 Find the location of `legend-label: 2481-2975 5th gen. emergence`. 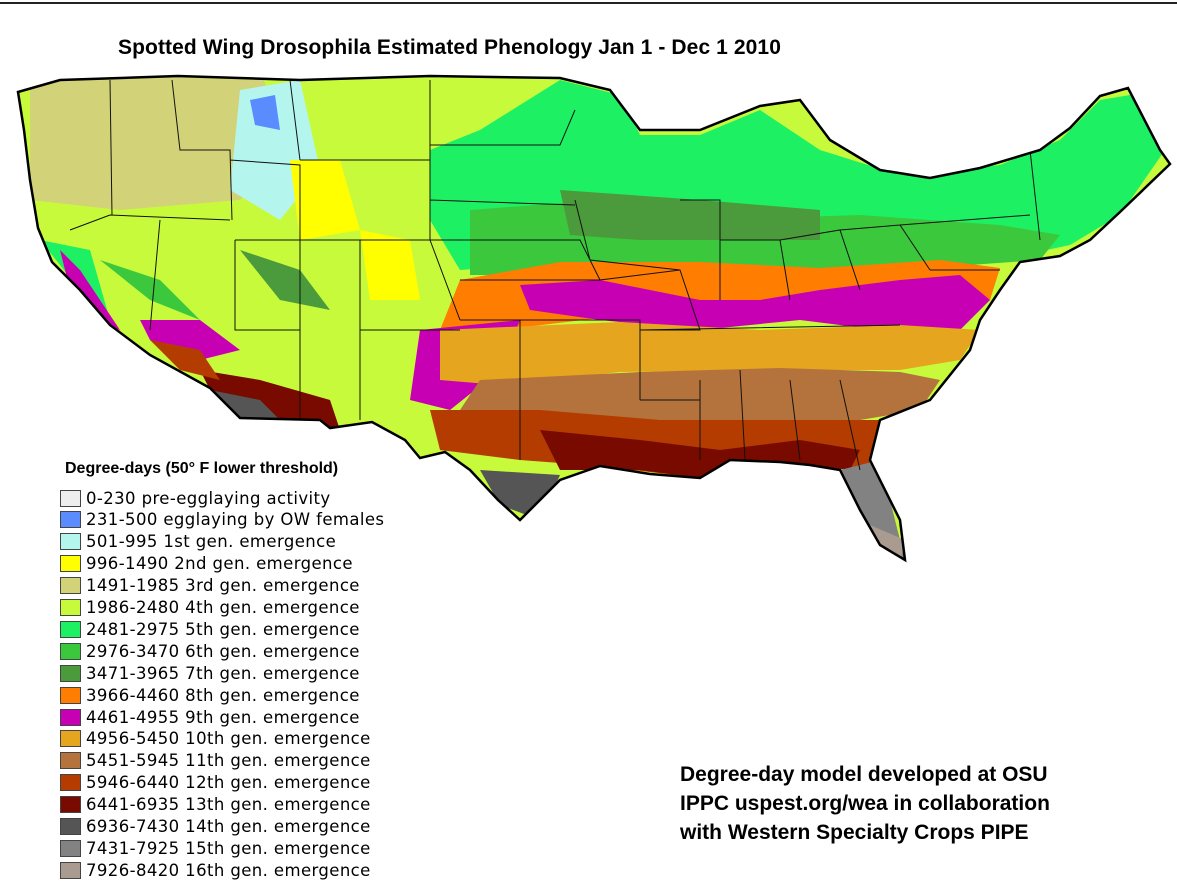

legend-label: 2481-2975 5th gen. emergence is located at coordinates (223, 629).